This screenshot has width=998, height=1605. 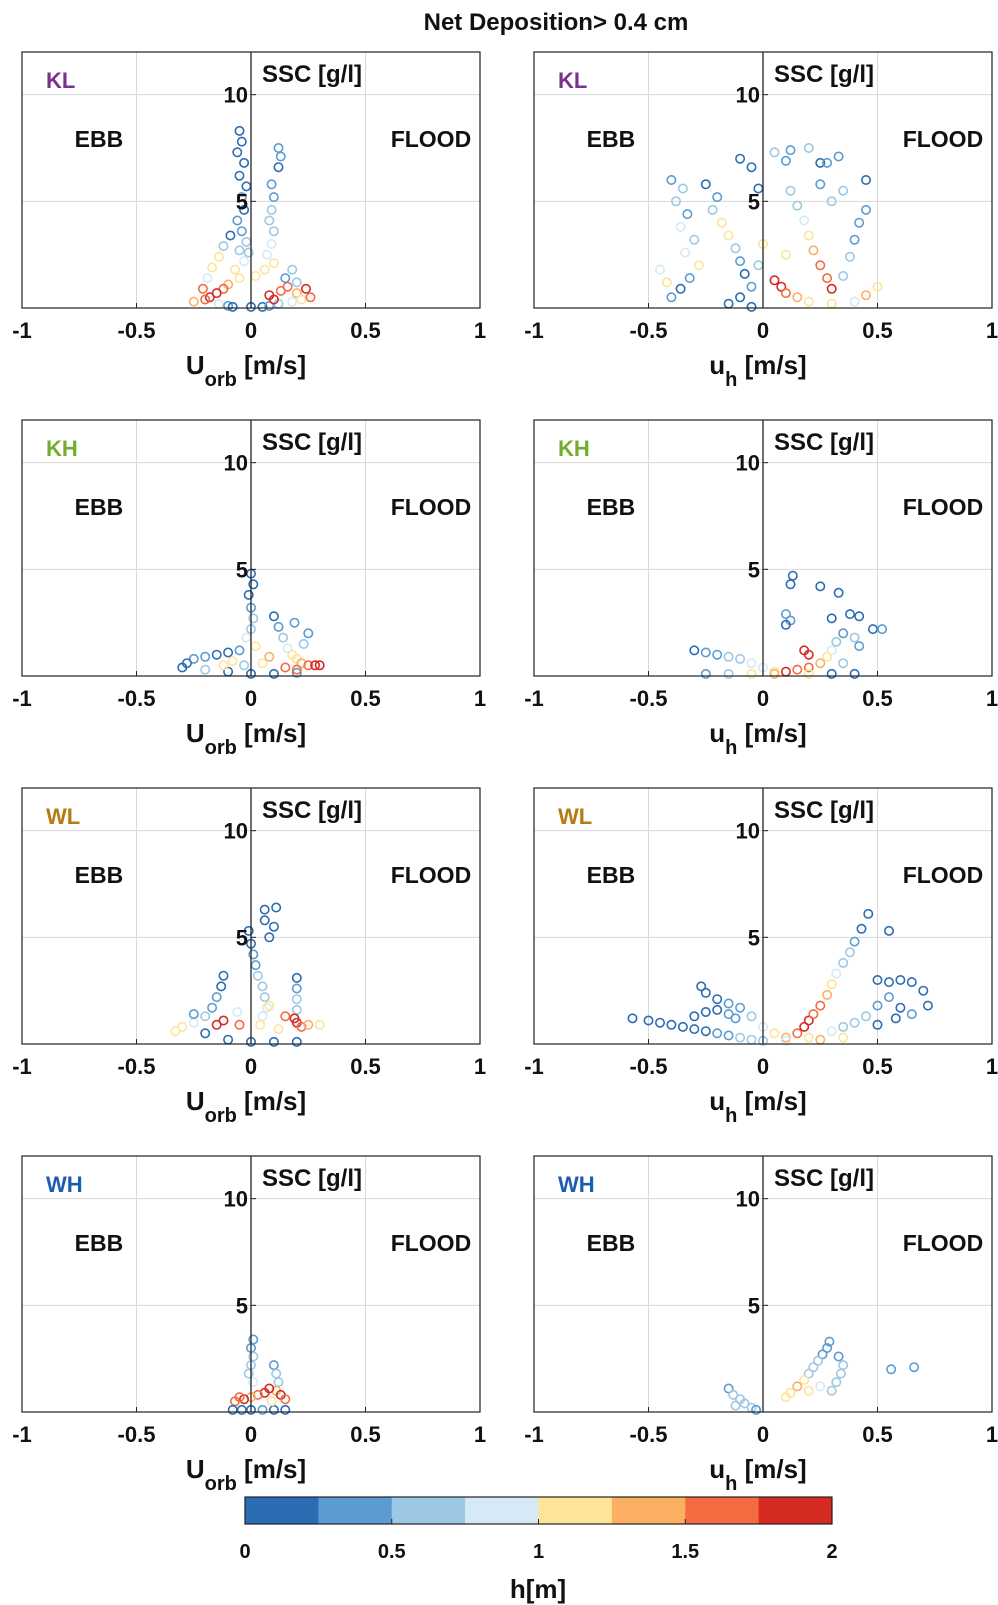 I want to click on site-label: KL, so click(x=572, y=80).